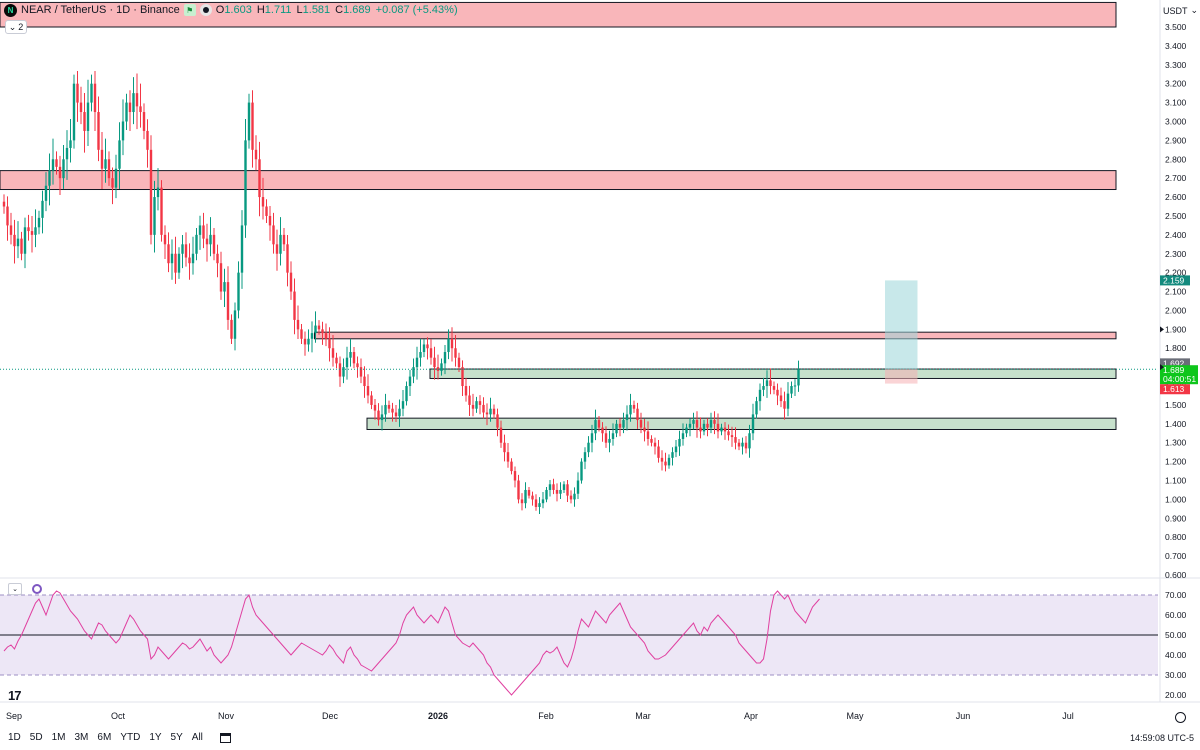 Image resolution: width=1200 pixels, height=750 pixels. Describe the element at coordinates (1176, 462) in the screenshot. I see `price-tick-label: 1.200` at that location.